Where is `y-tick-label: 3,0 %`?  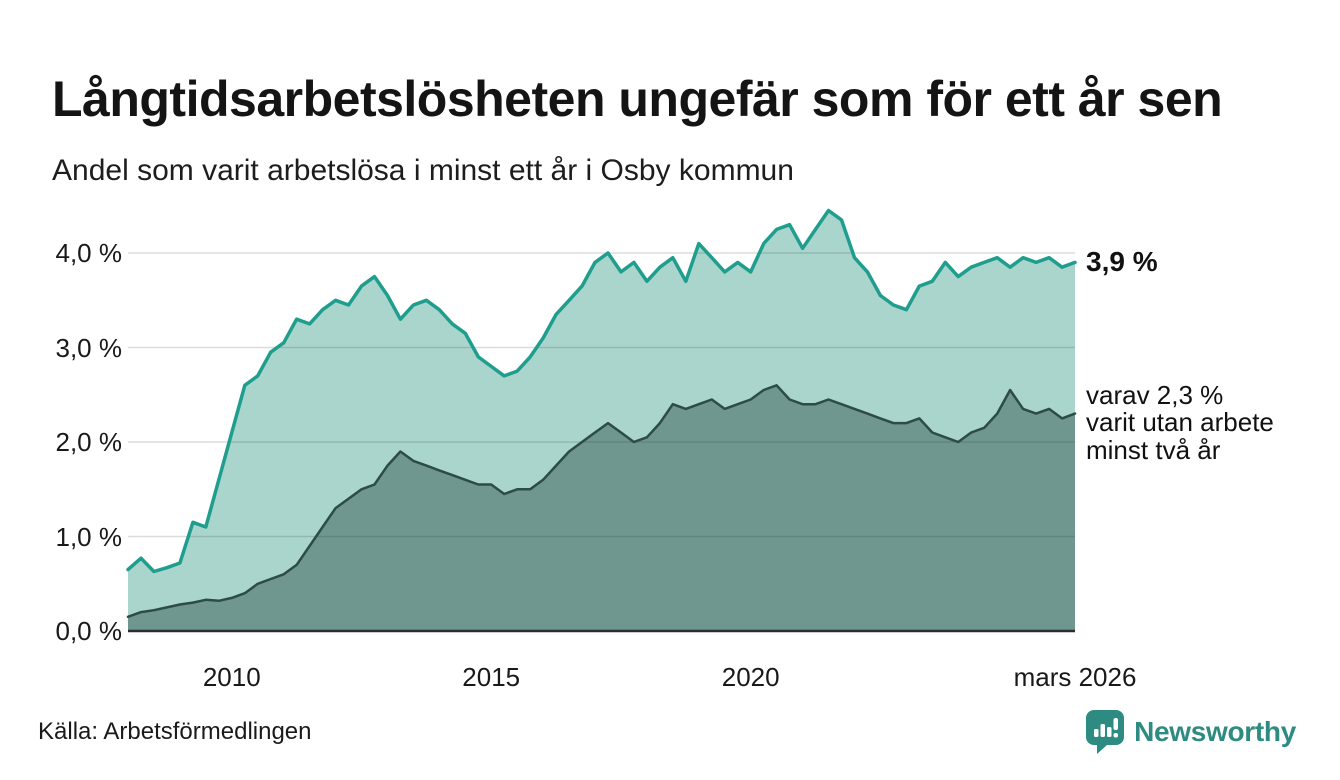 y-tick-label: 3,0 % is located at coordinates (89, 347).